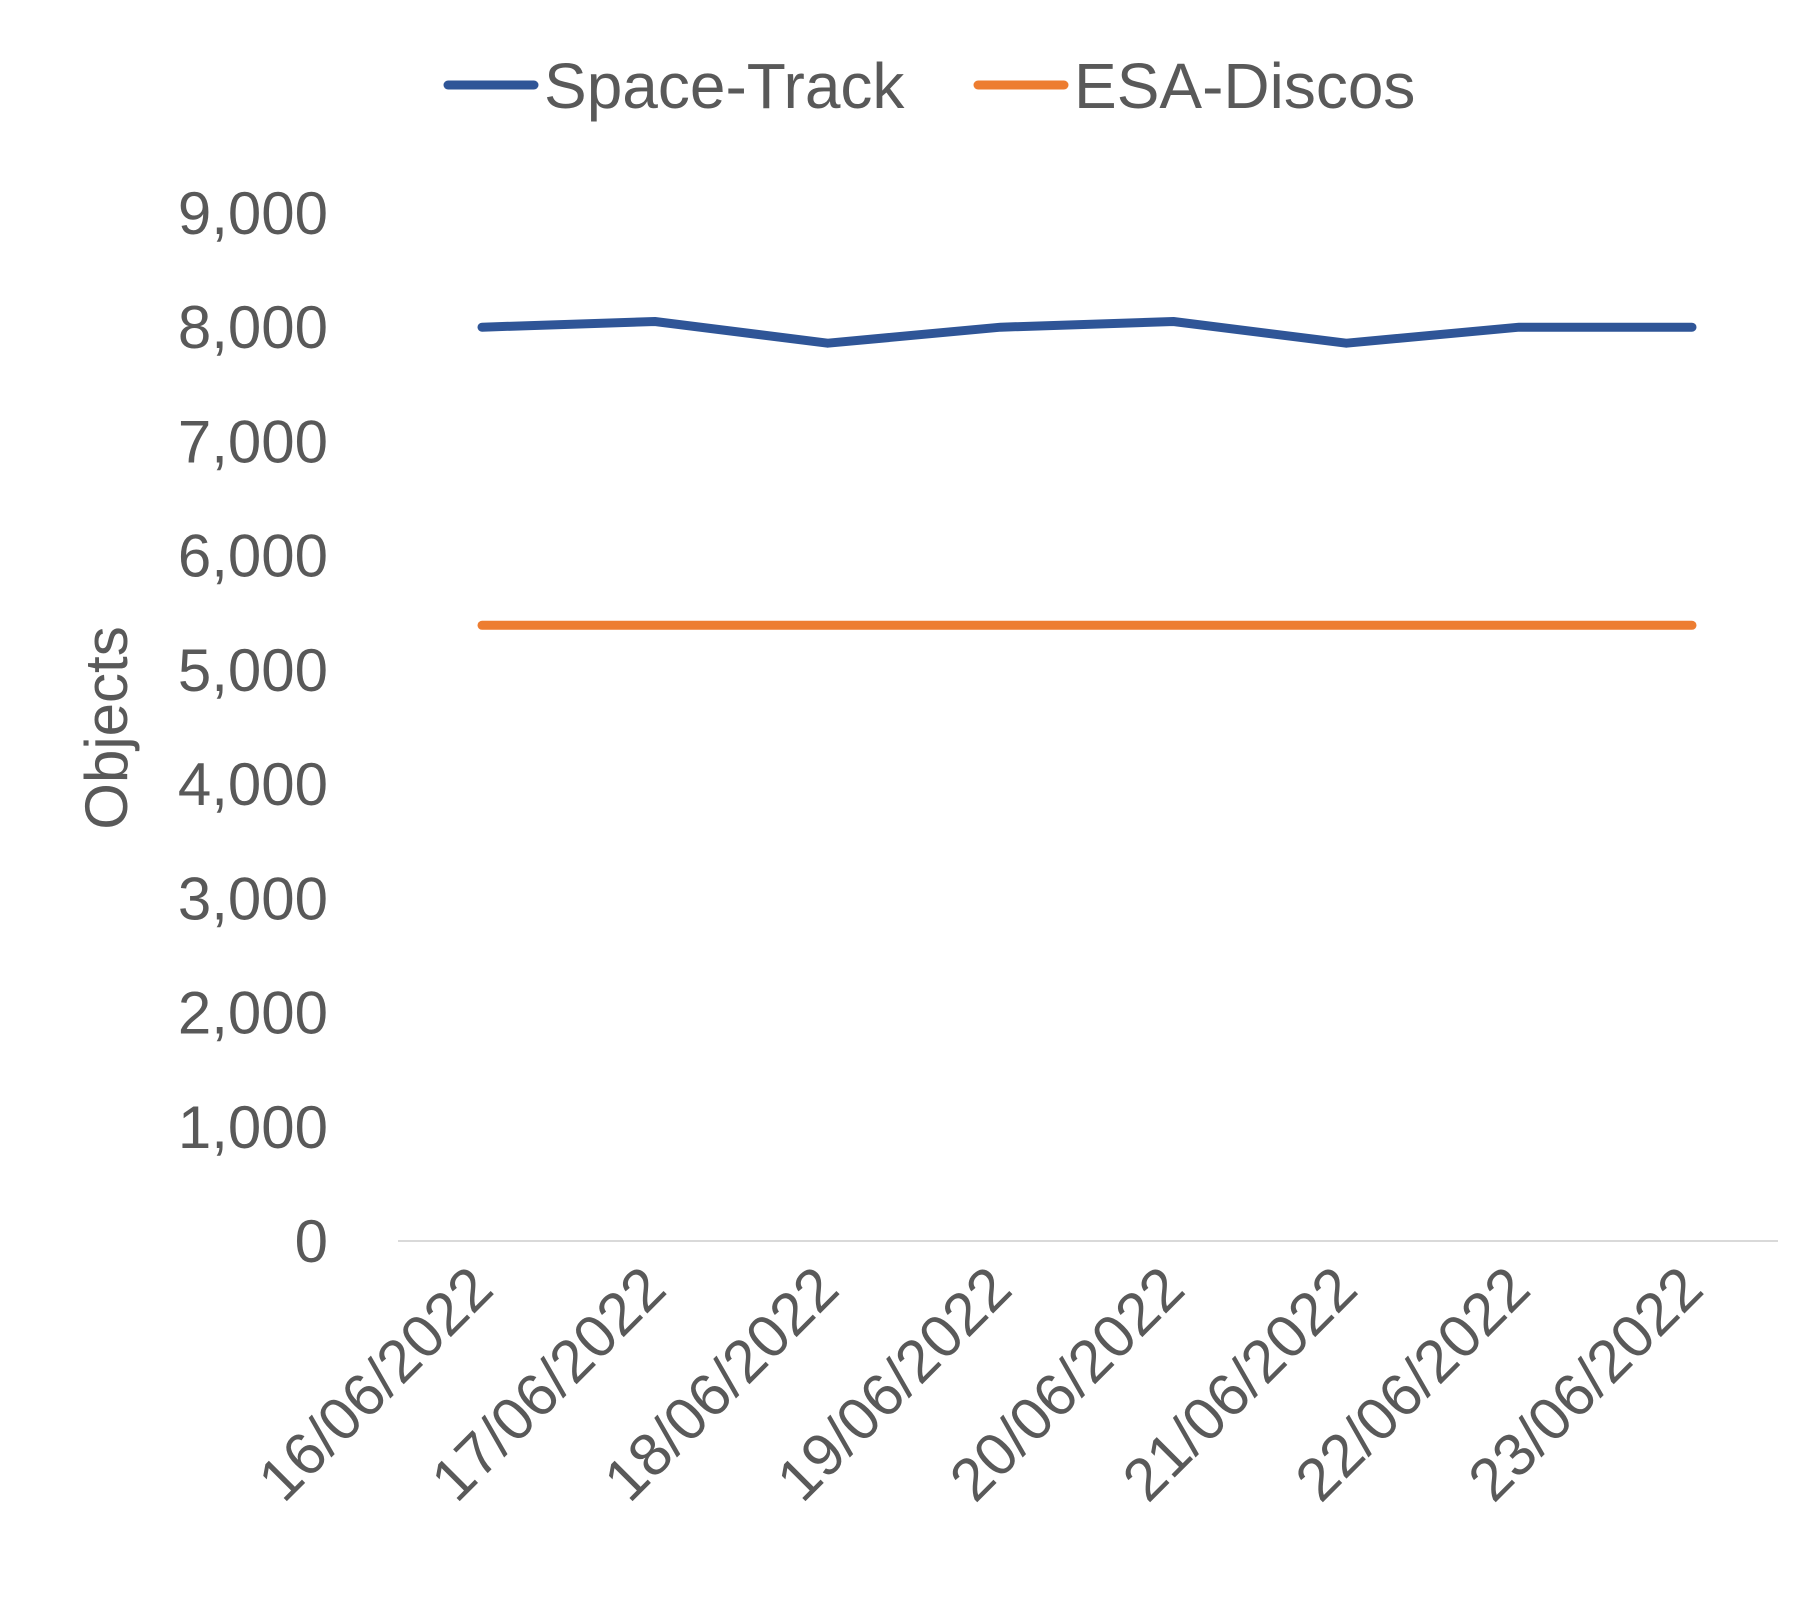 Image resolution: width=1819 pixels, height=1624 pixels. I want to click on y-tick-label: 4,000, so click(253, 784).